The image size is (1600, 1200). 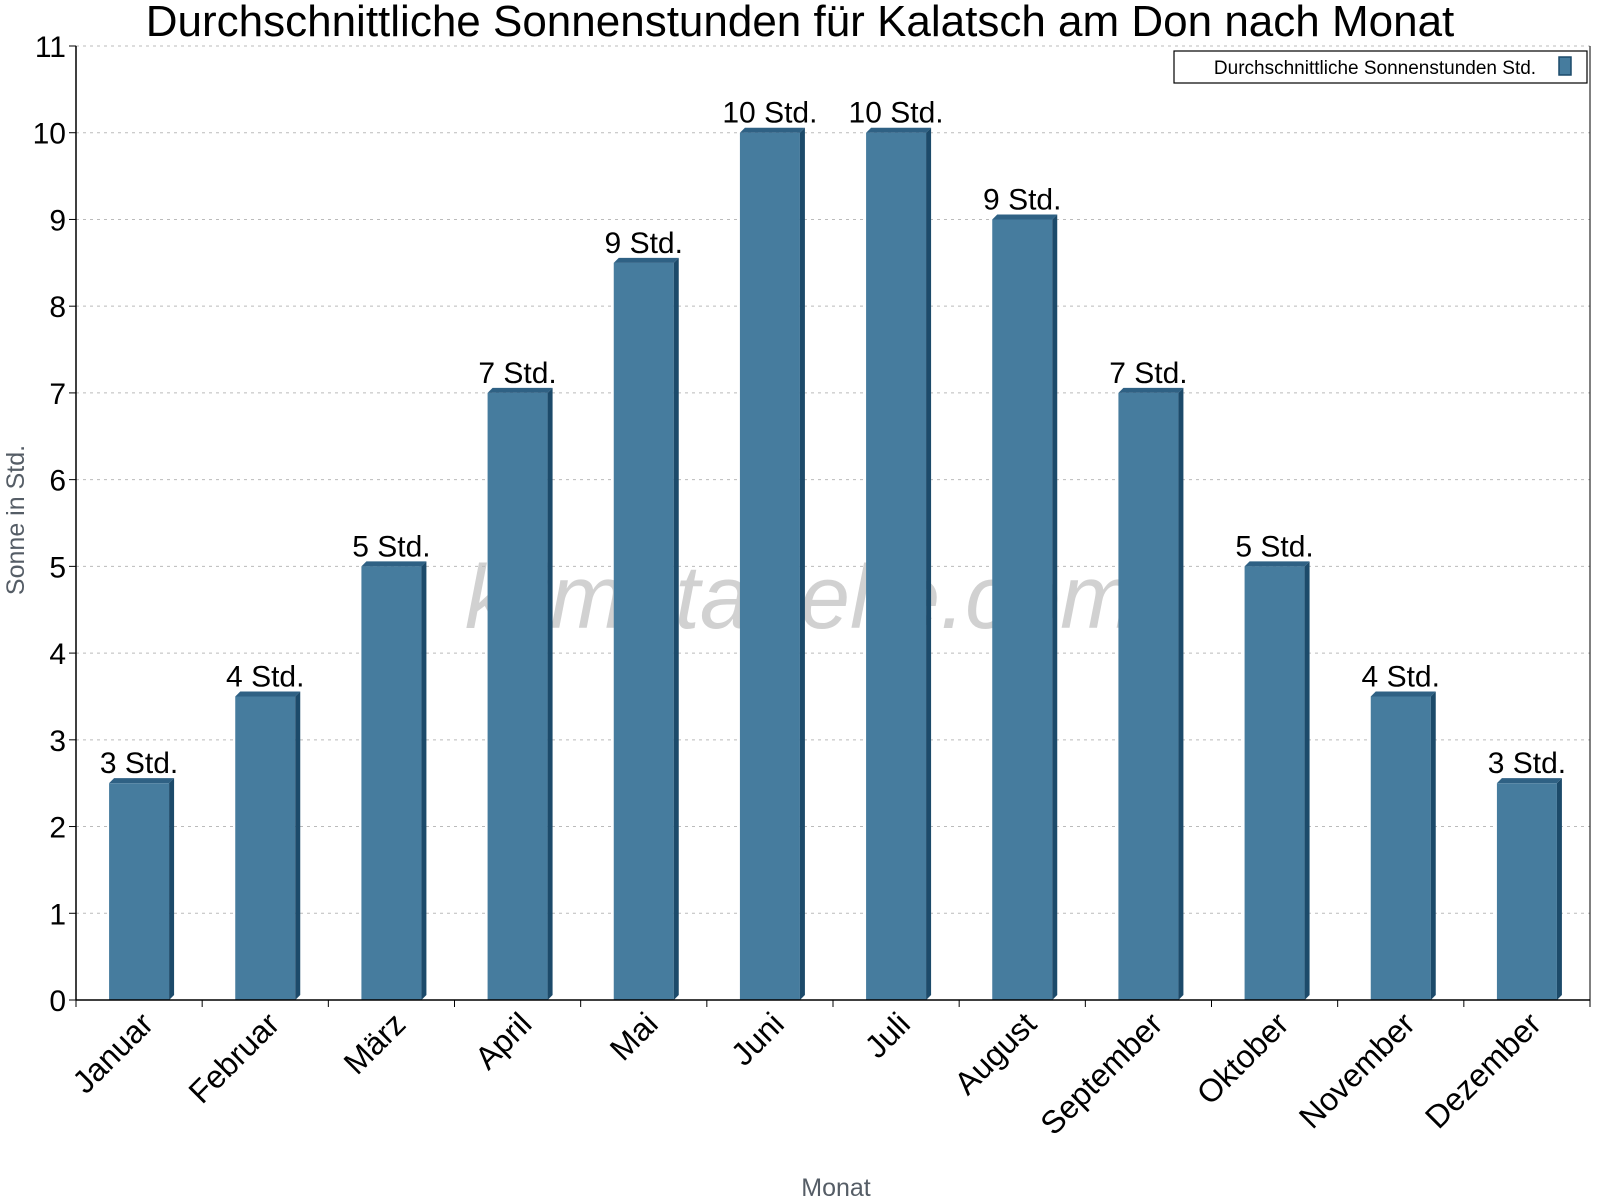 I want to click on x-tick-label: Dezember, so click(x=1483, y=1070).